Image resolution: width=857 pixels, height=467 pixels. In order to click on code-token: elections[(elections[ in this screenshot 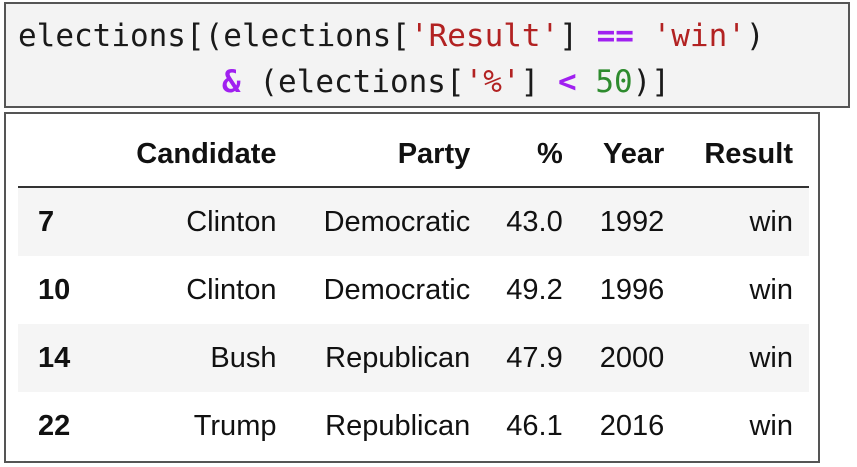, I will do `click(214, 36)`.